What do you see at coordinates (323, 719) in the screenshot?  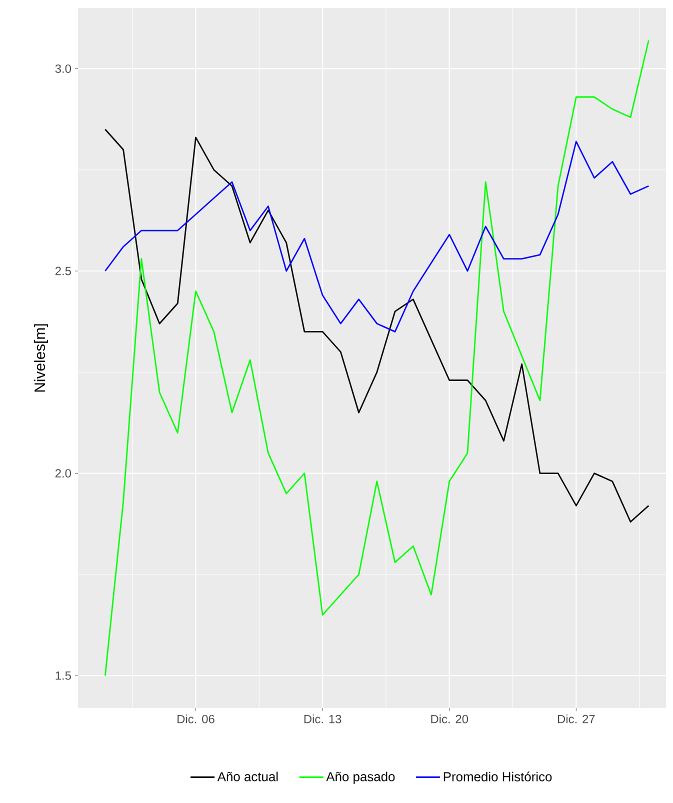 I see `x-tick-label: Dic. 13` at bounding box center [323, 719].